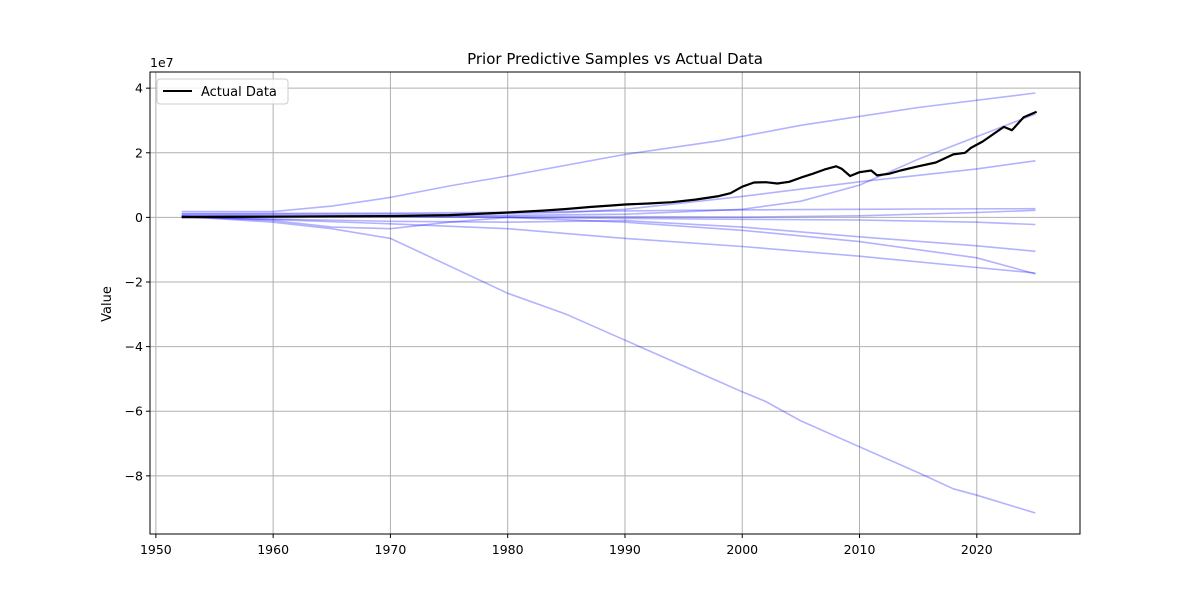  I want to click on legend-box, so click(222, 91).